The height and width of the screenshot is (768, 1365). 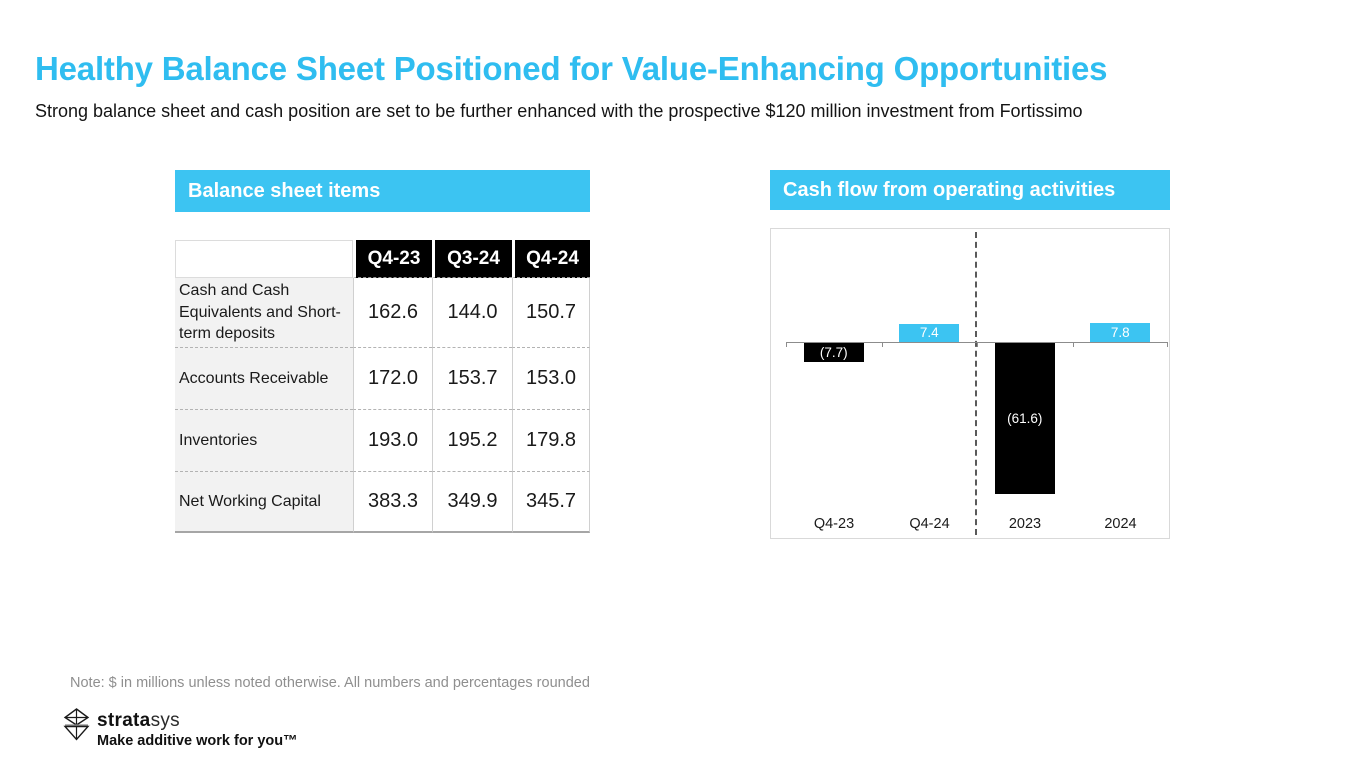 I want to click on table-value: 153.0, so click(x=551, y=379).